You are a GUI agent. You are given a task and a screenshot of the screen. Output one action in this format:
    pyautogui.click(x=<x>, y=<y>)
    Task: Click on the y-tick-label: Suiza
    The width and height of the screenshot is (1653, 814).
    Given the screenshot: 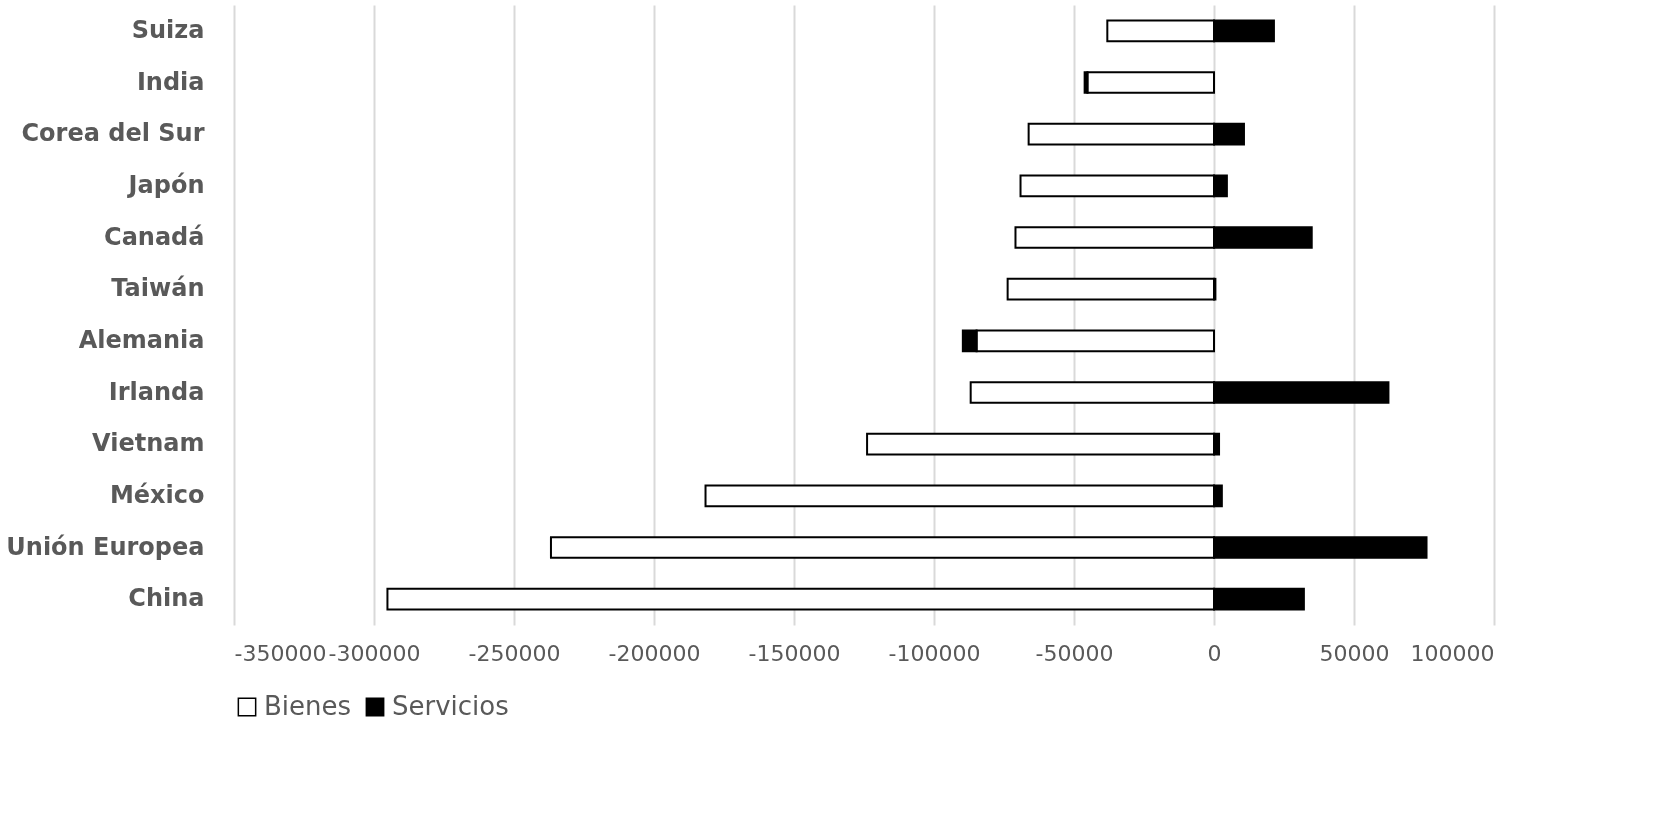 What is the action you would take?
    pyautogui.click(x=168, y=29)
    